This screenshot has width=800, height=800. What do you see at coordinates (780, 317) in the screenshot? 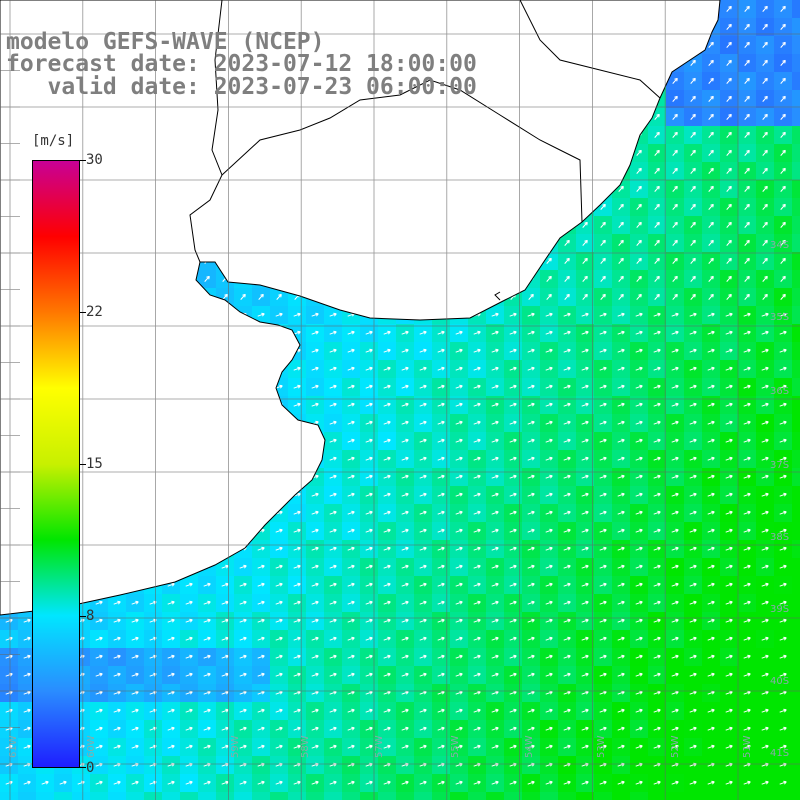
I see `lat-label: 35S` at bounding box center [780, 317].